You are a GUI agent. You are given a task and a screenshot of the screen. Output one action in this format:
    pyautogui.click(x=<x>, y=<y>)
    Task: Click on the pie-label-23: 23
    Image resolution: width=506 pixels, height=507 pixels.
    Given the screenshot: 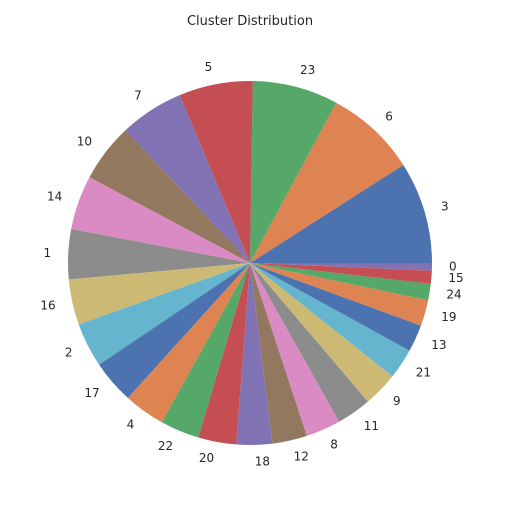 What is the action you would take?
    pyautogui.click(x=307, y=70)
    